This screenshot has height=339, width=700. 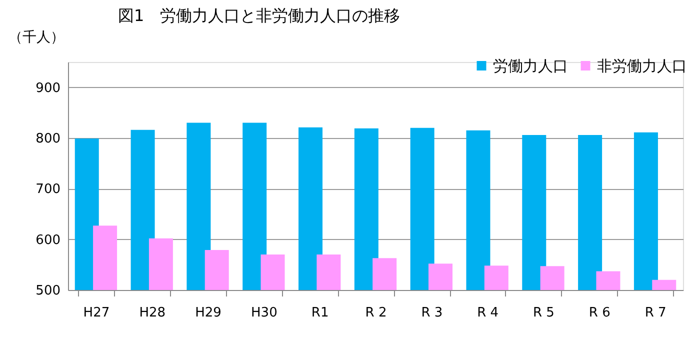 I want to click on y-tick-label: 900, so click(x=48, y=88).